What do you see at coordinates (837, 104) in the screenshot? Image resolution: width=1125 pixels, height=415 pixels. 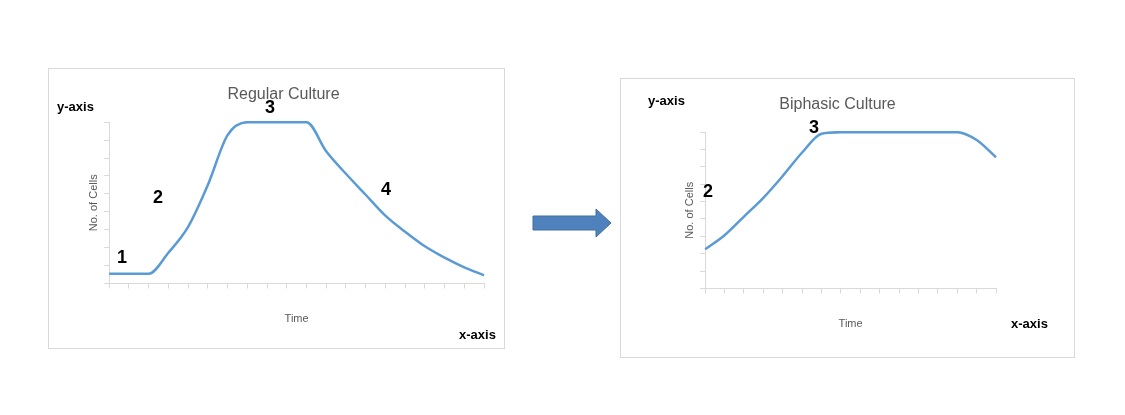 I see `chart-title: Biphasic Culture` at bounding box center [837, 104].